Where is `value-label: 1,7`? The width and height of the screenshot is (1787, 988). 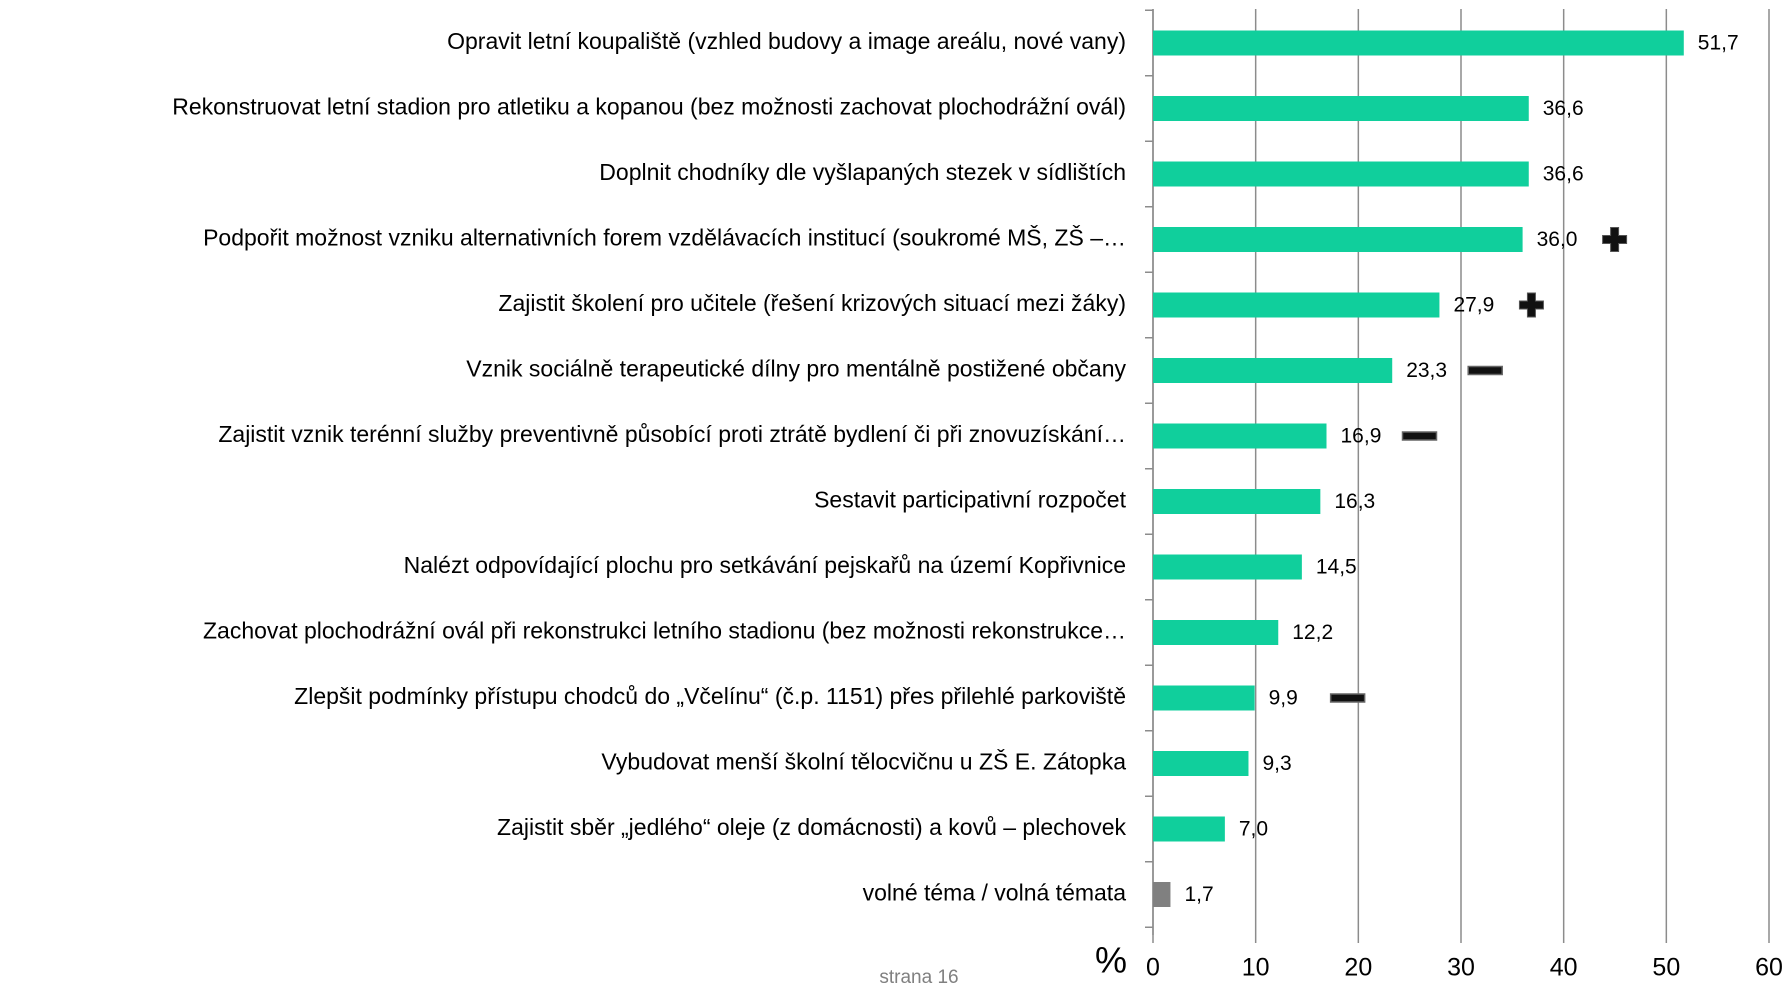 value-label: 1,7 is located at coordinates (1198, 894).